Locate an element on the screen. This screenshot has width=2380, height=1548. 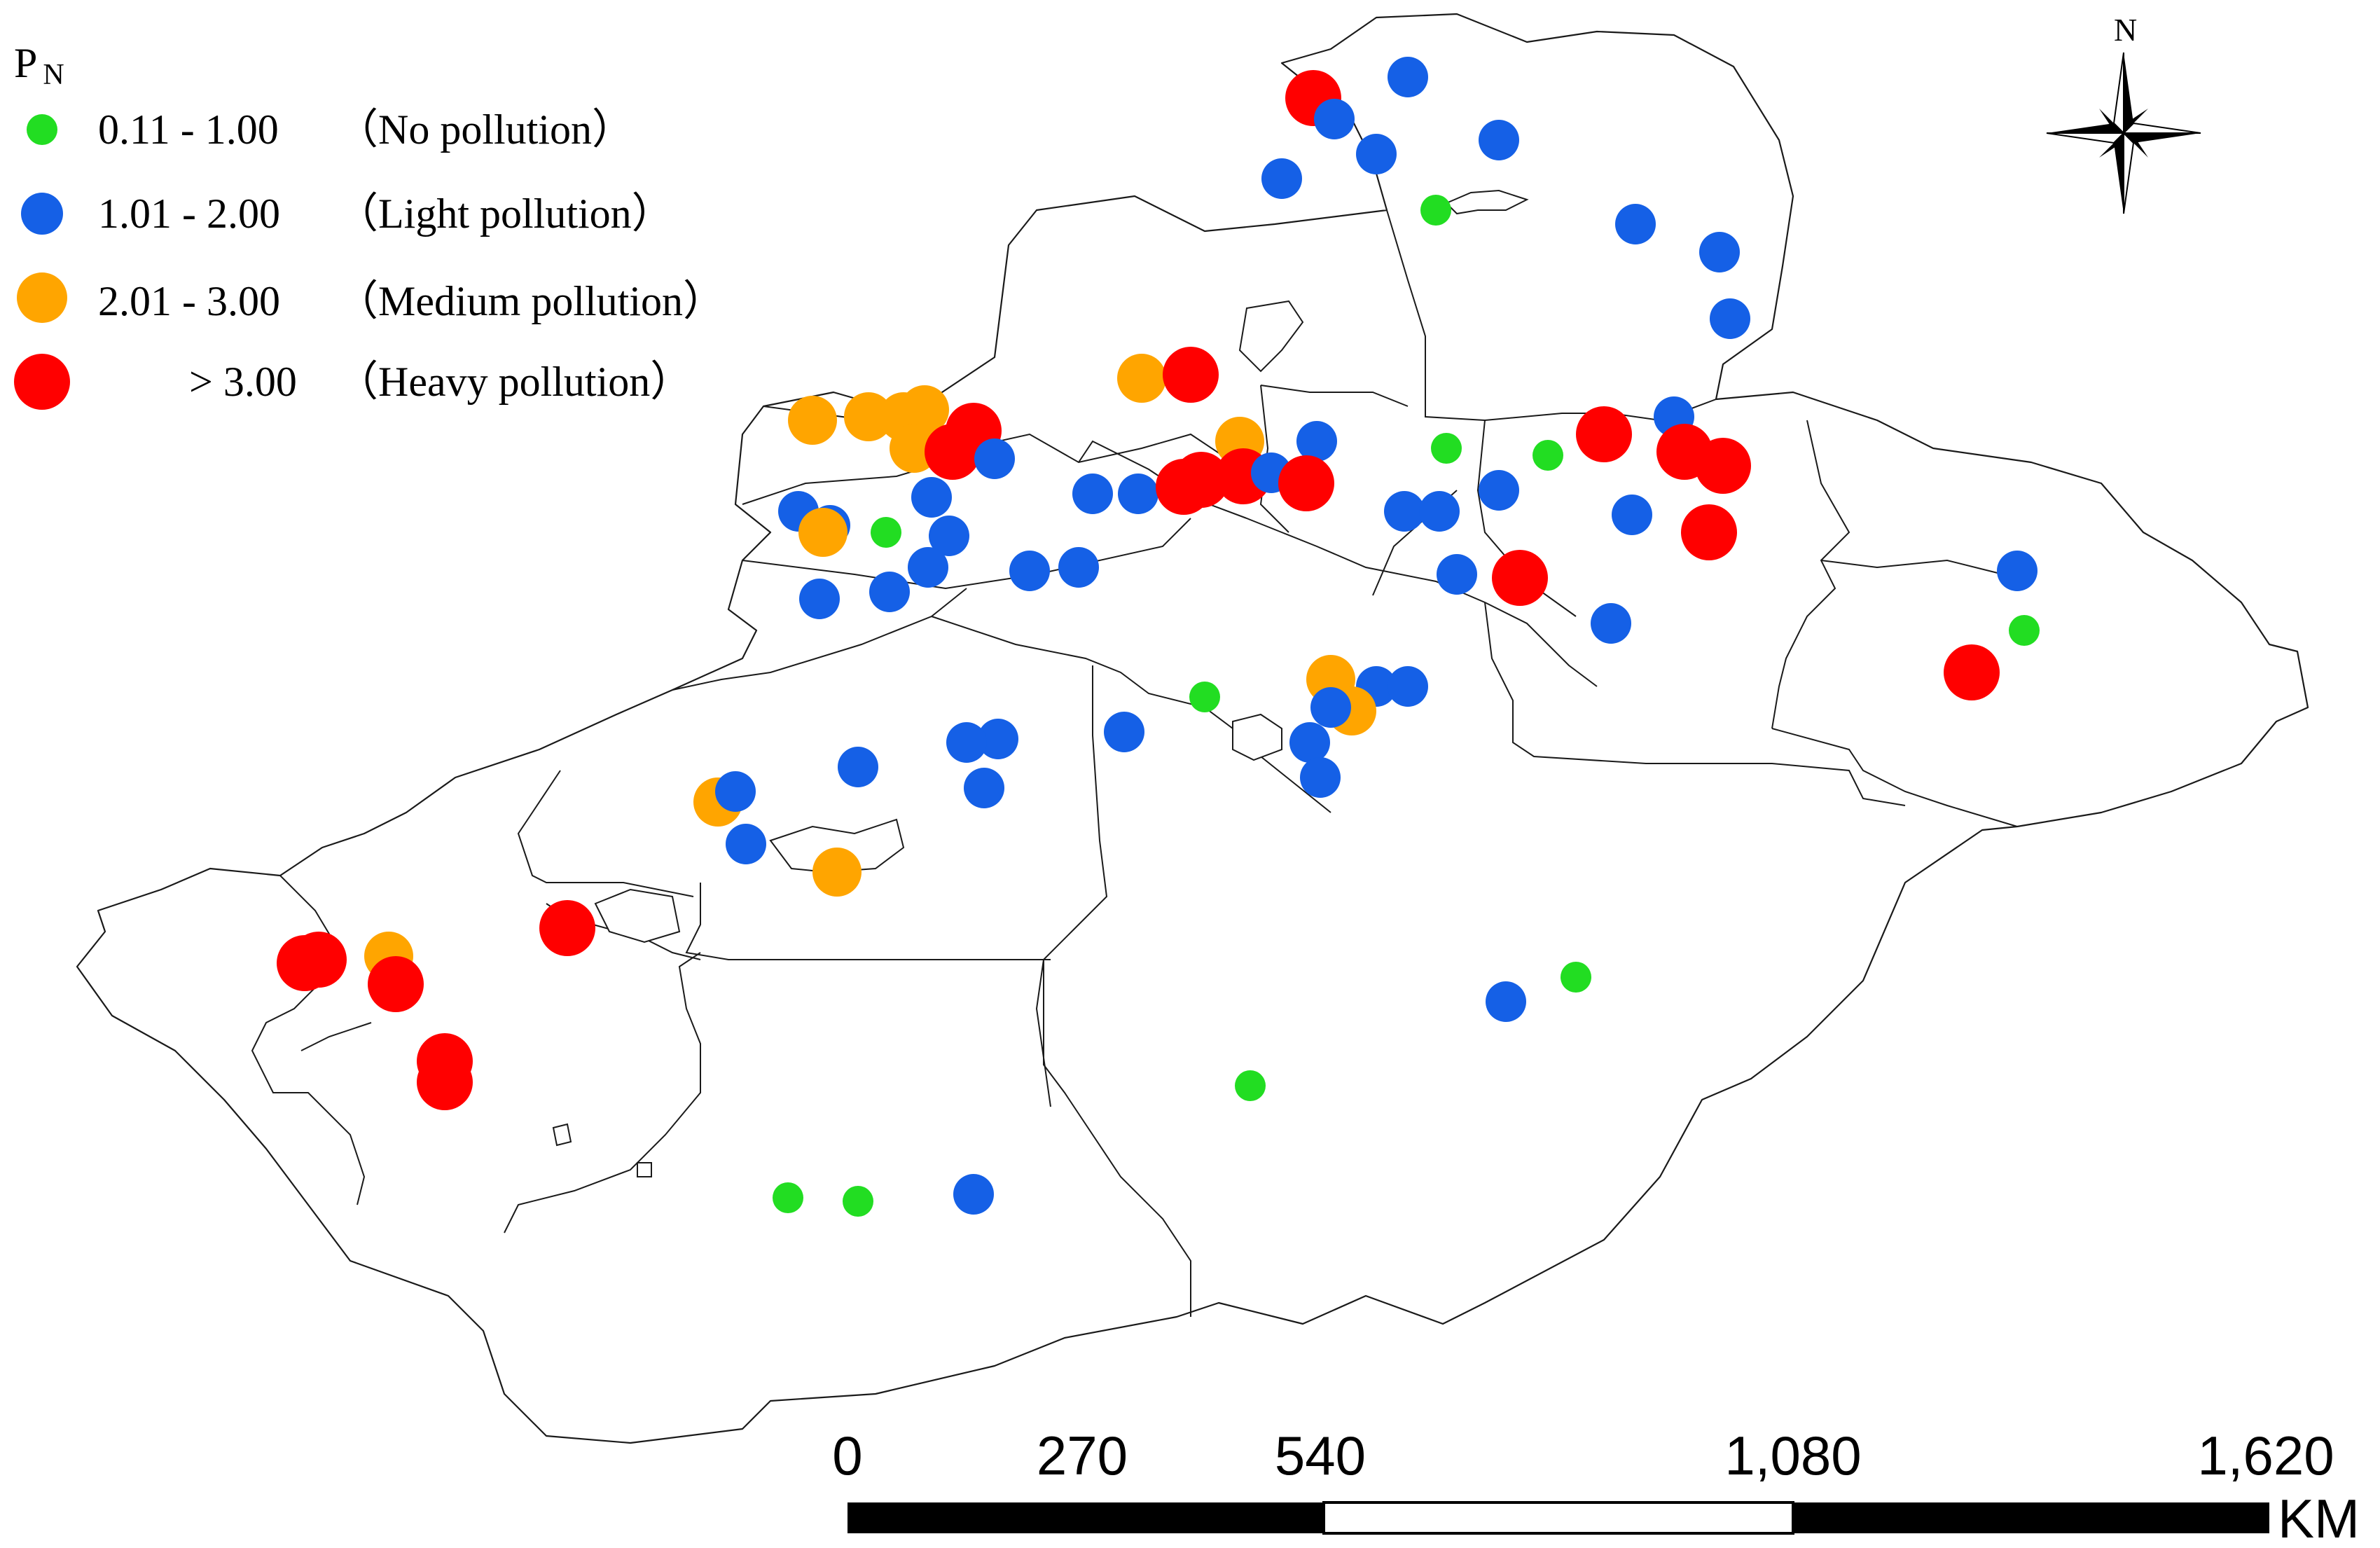
lake-ulungur is located at coordinates (1487, 202).